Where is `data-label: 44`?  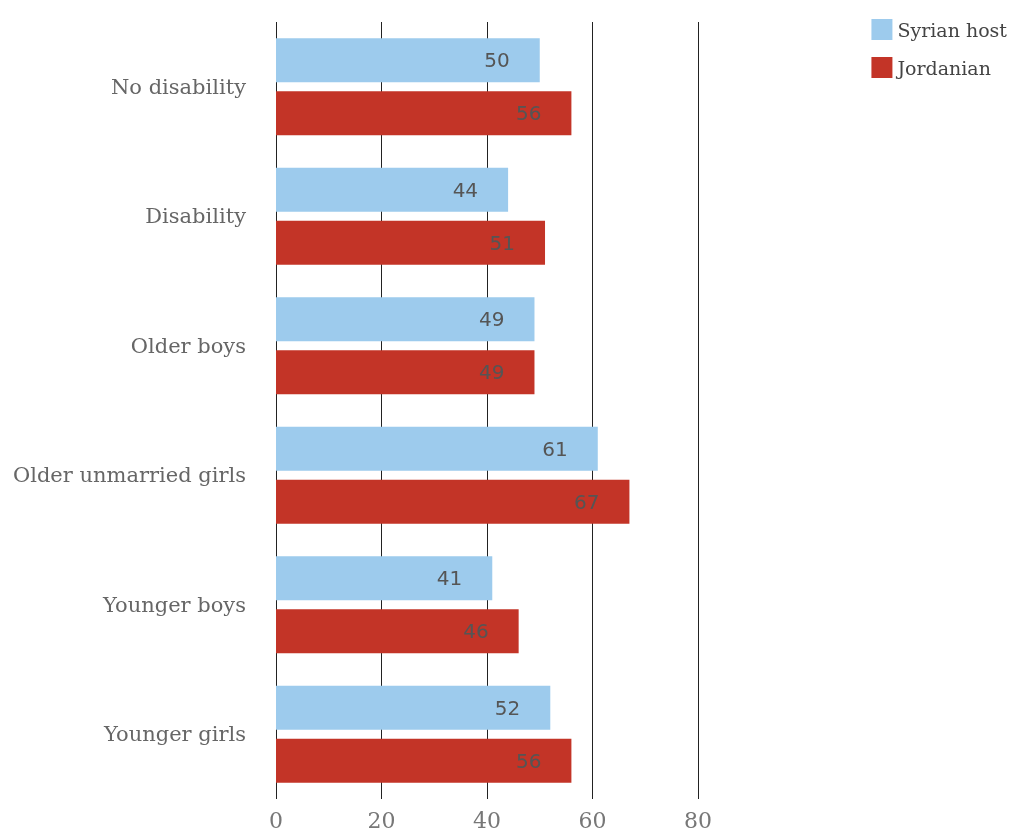 data-label: 44 is located at coordinates (465, 189).